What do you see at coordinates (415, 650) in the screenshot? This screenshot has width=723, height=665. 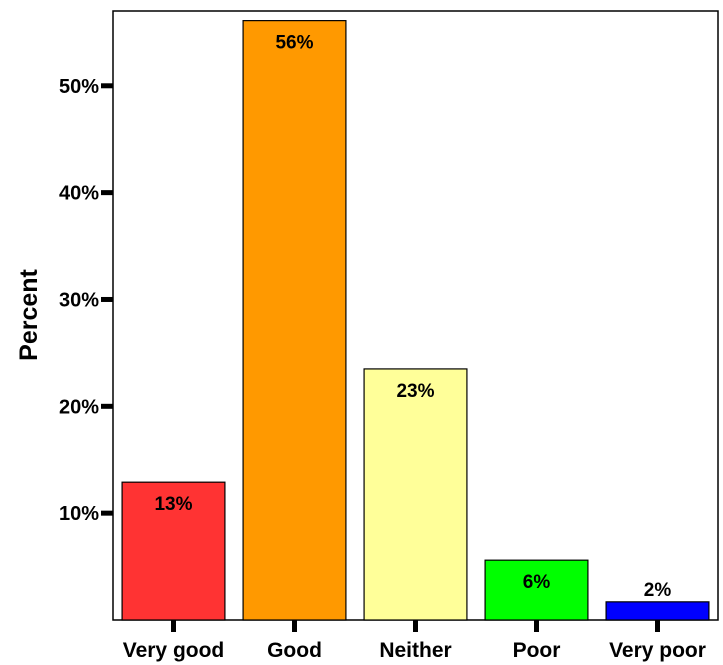 I see `x-tick-label: Neither` at bounding box center [415, 650].